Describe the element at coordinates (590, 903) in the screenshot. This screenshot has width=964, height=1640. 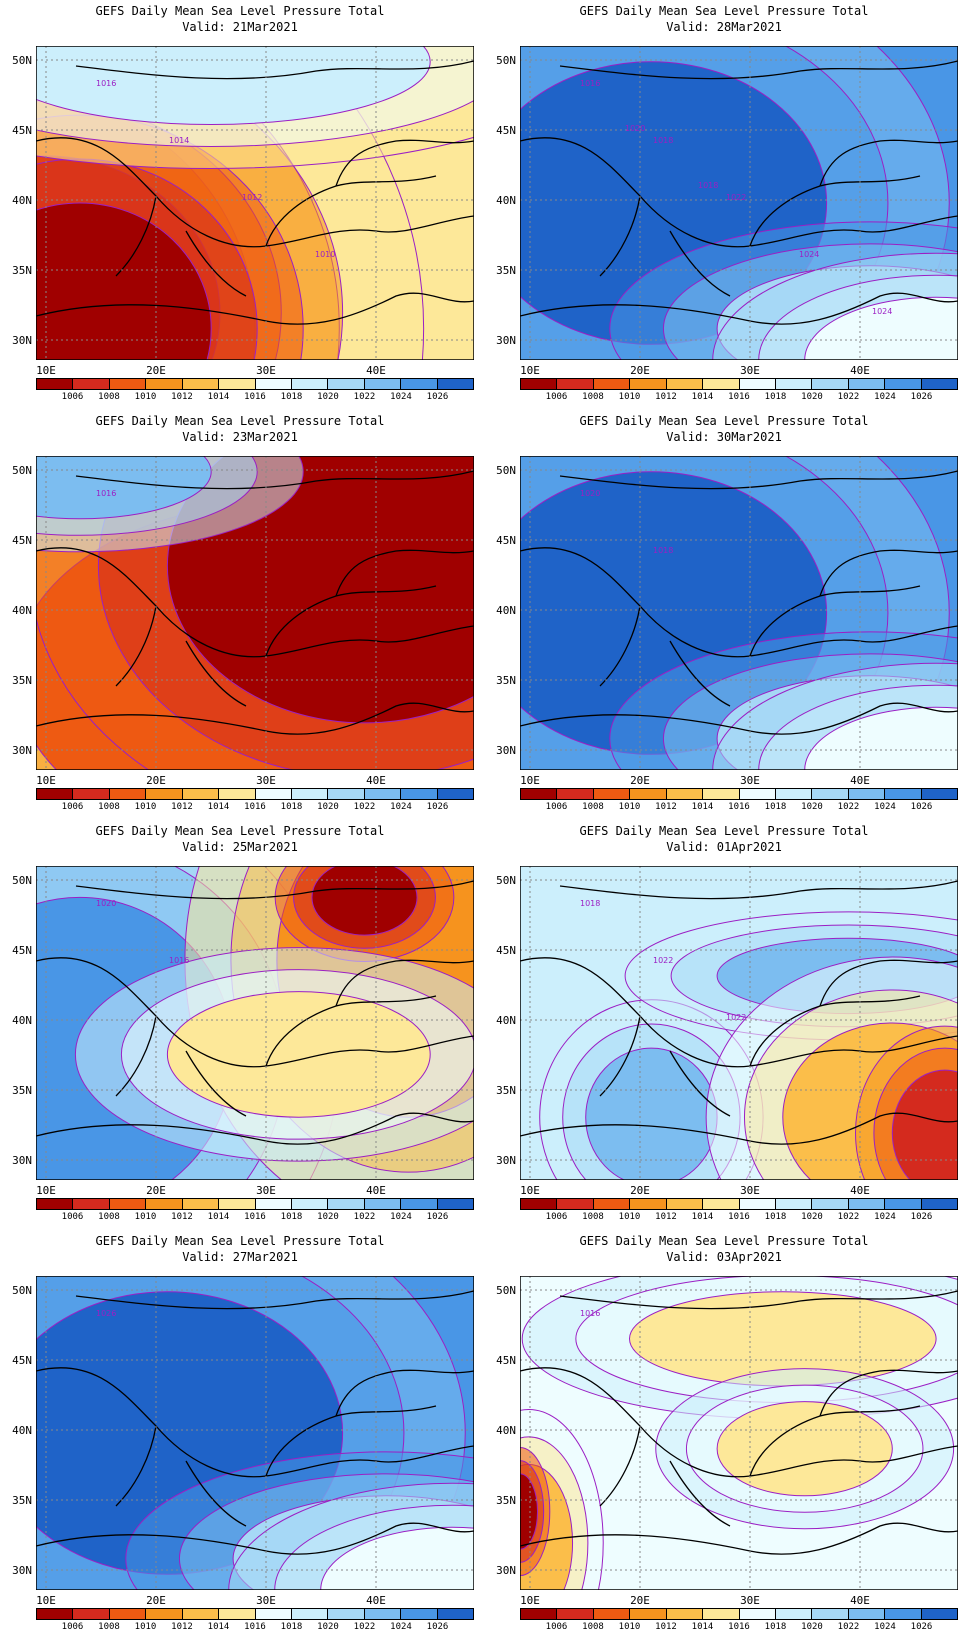
I see `isobar-label: 1018` at that location.